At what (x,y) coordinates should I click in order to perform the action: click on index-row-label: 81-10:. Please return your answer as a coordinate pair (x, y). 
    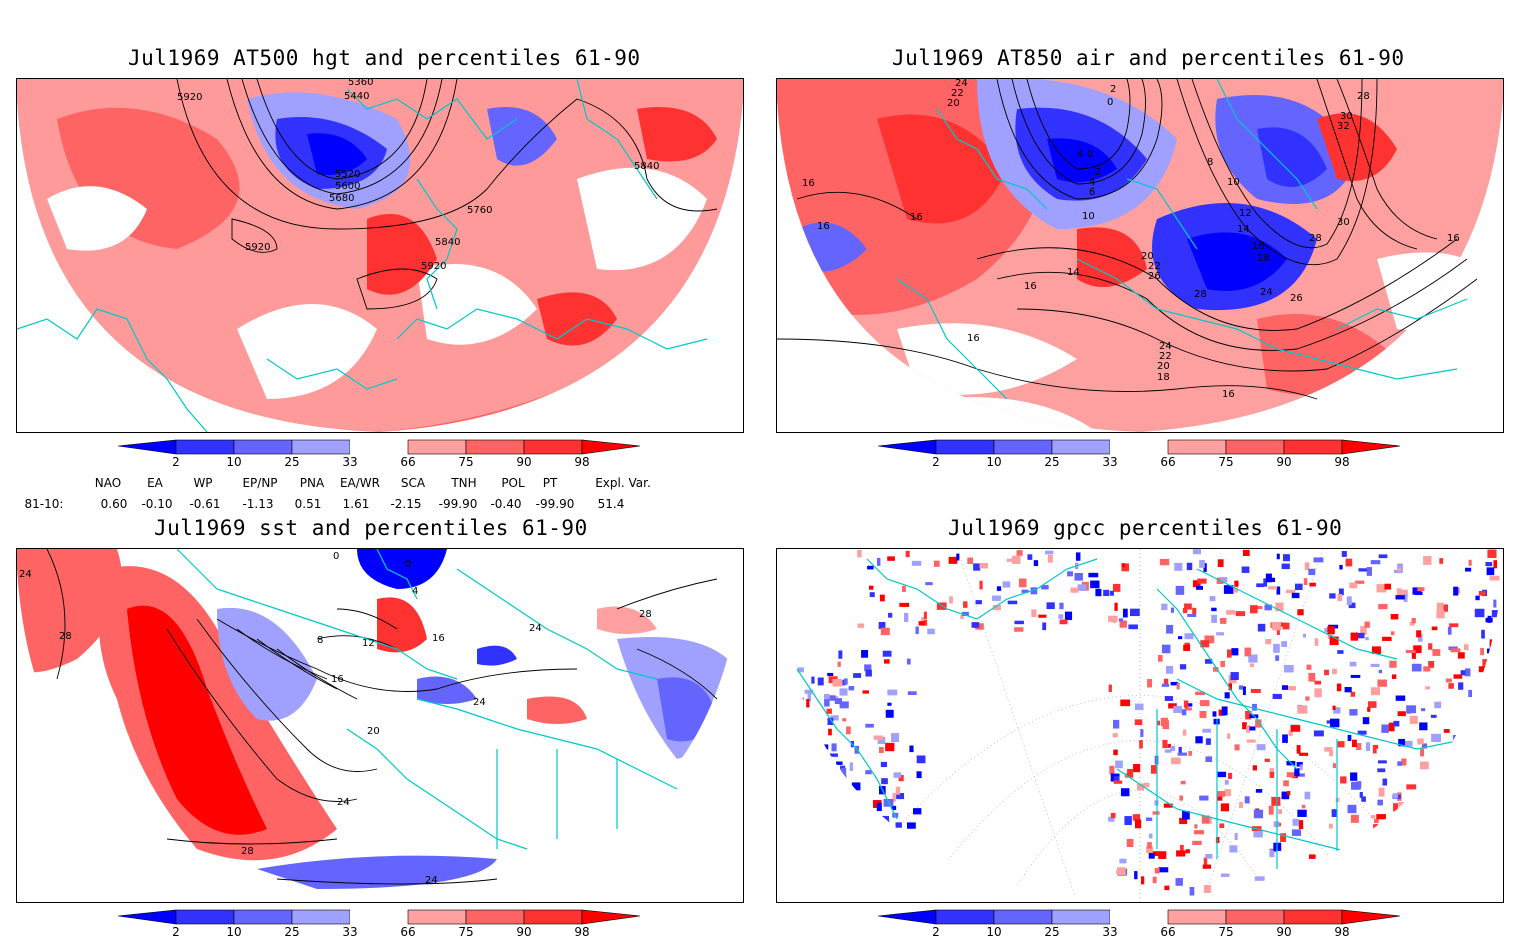
    Looking at the image, I should click on (44, 504).